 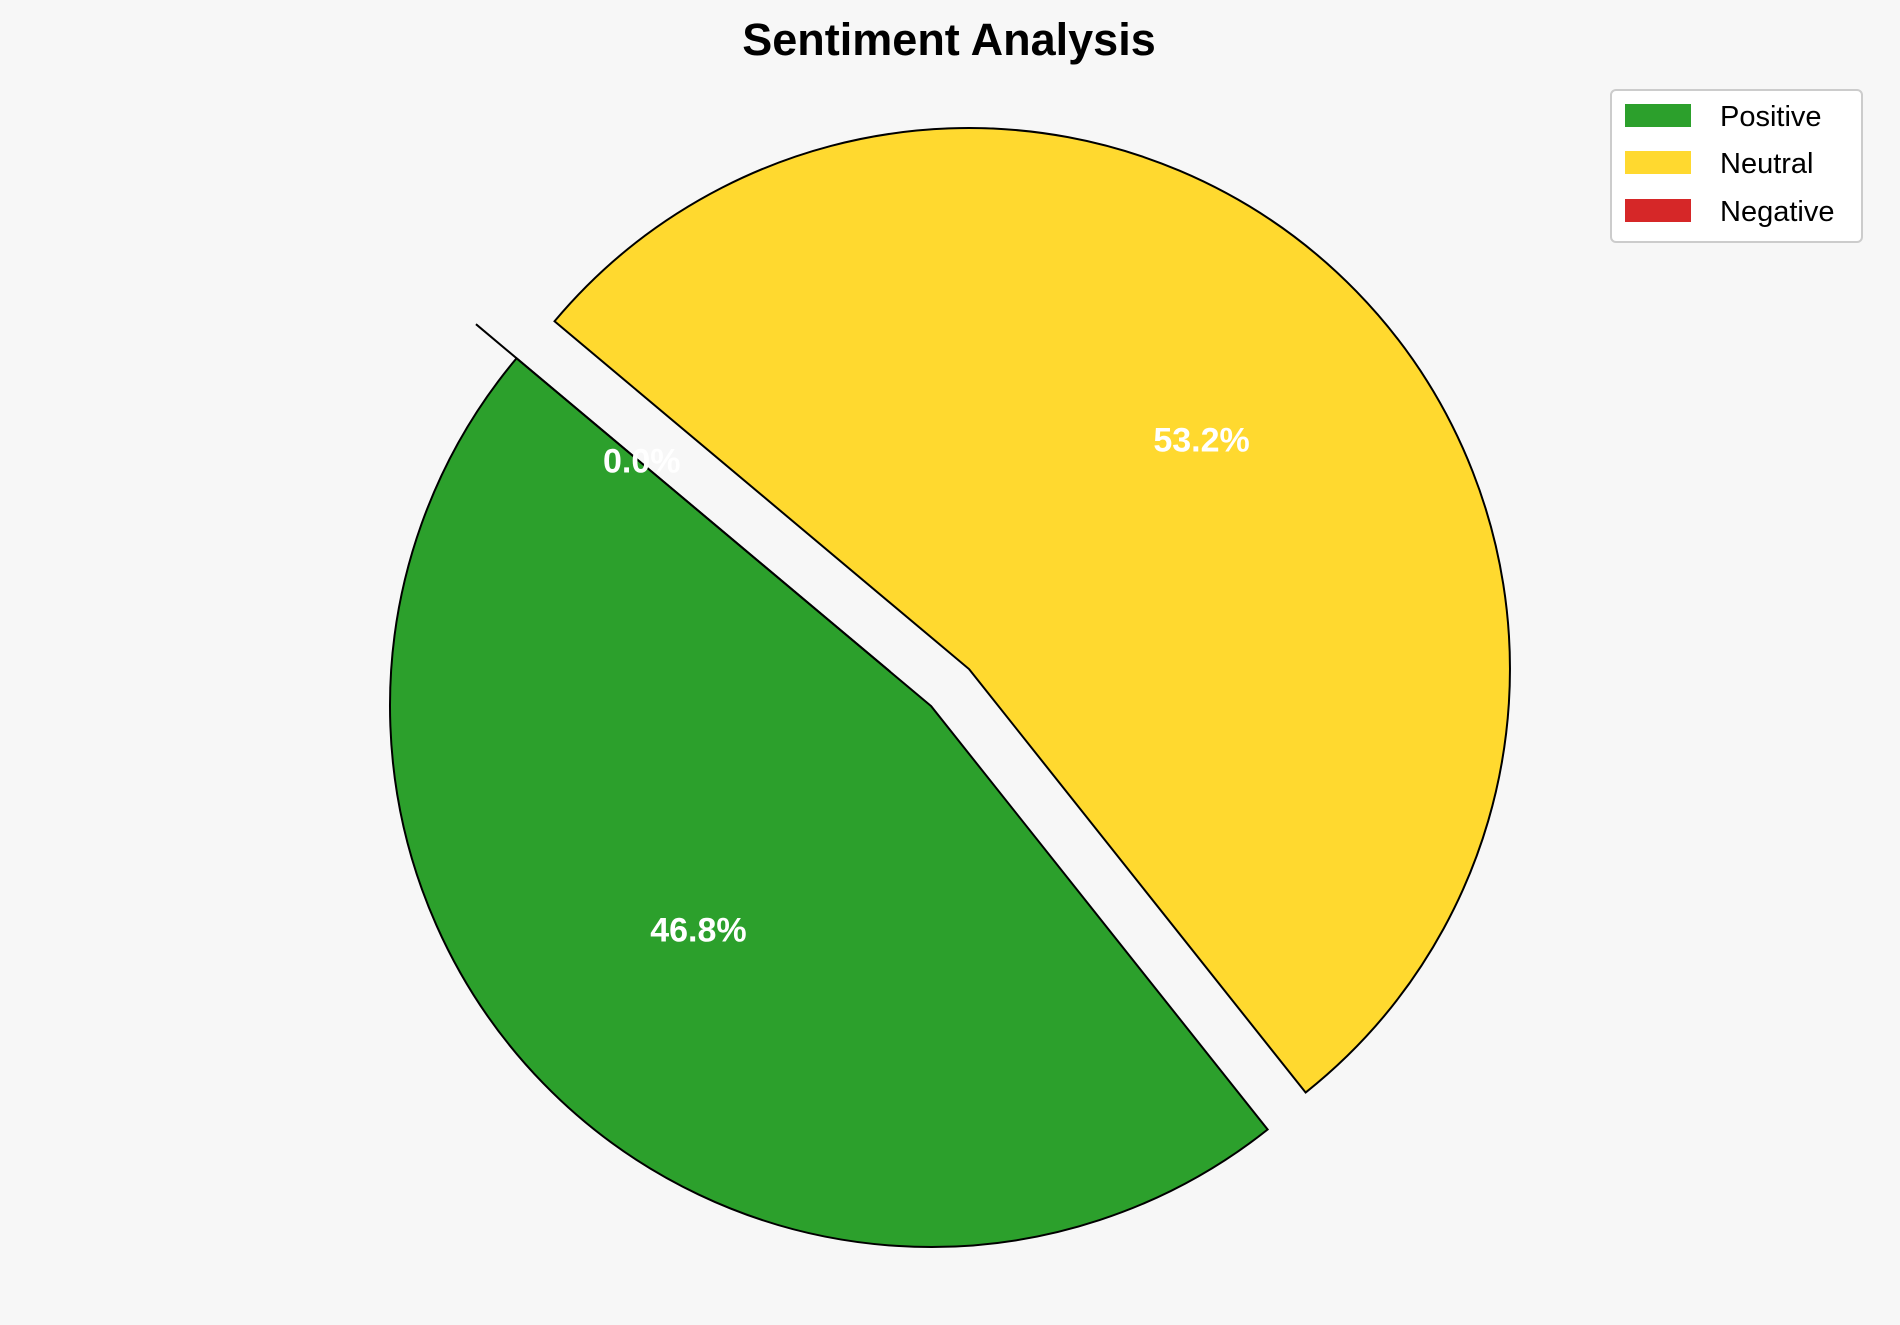 I want to click on pie-label-positive: 46.8%, so click(x=698, y=930).